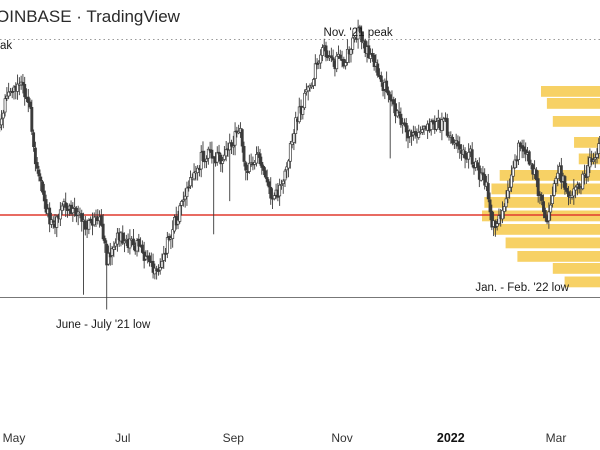 Image resolution: width=600 pixels, height=450 pixels. I want to click on x-tick-label: Sep, so click(234, 438).